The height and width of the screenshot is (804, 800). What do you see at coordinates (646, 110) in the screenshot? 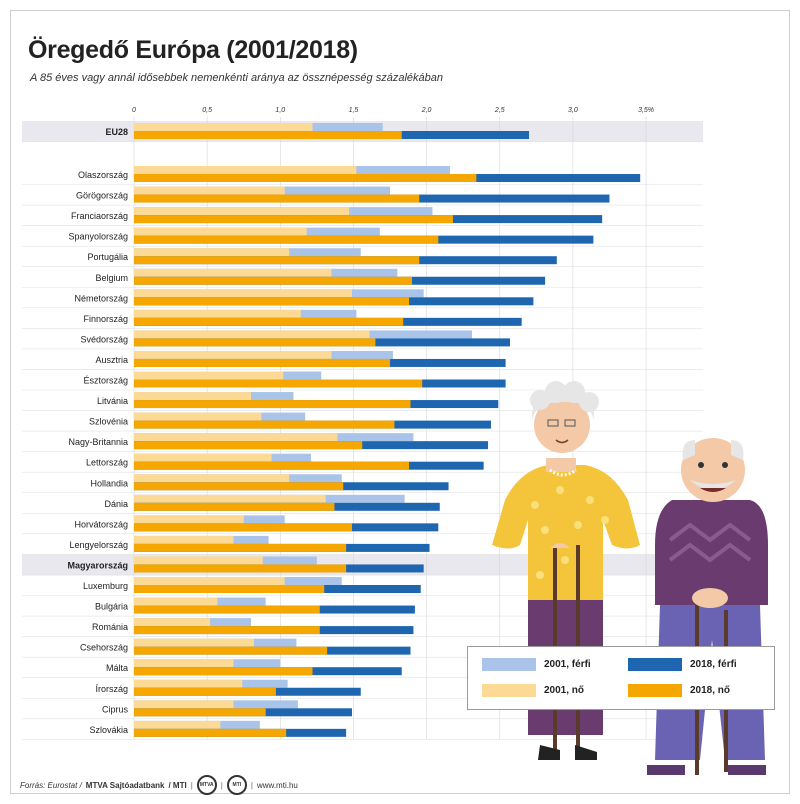
I see `x-tick-label: 3,5%` at bounding box center [646, 110].